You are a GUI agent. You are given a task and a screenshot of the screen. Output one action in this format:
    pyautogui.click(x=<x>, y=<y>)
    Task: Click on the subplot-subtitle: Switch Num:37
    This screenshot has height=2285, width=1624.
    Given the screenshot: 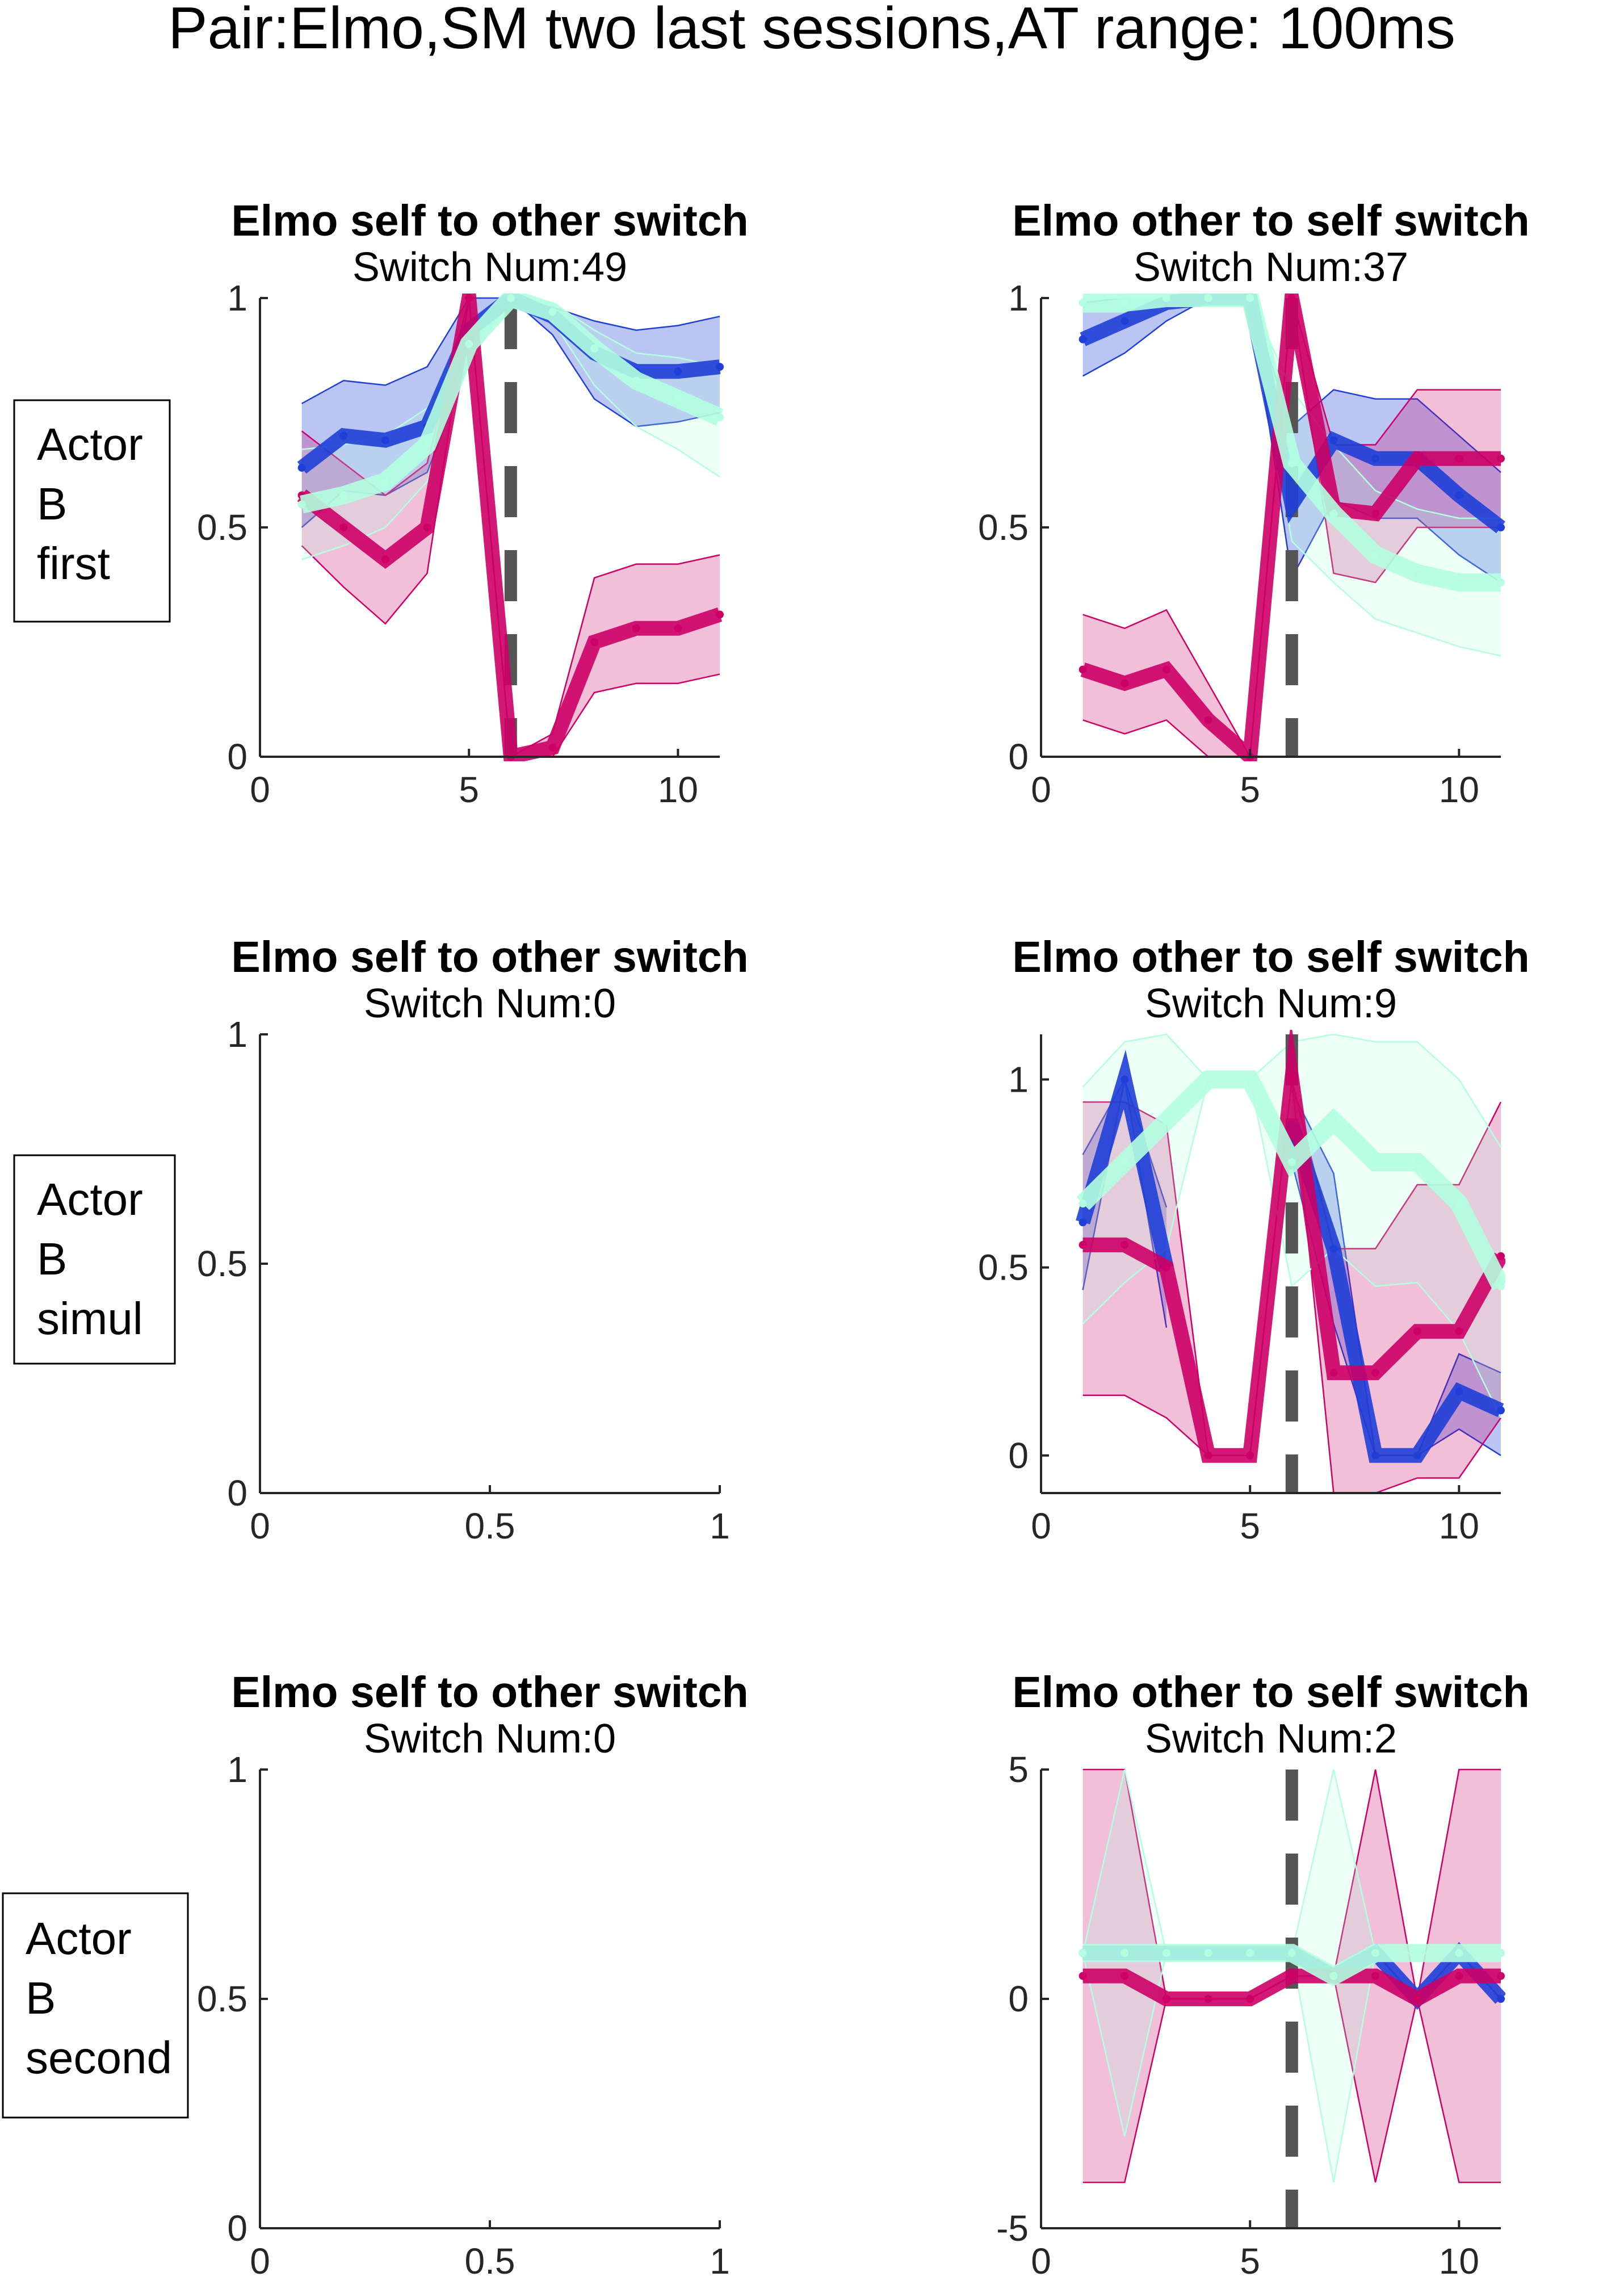 What is the action you would take?
    pyautogui.click(x=1271, y=267)
    